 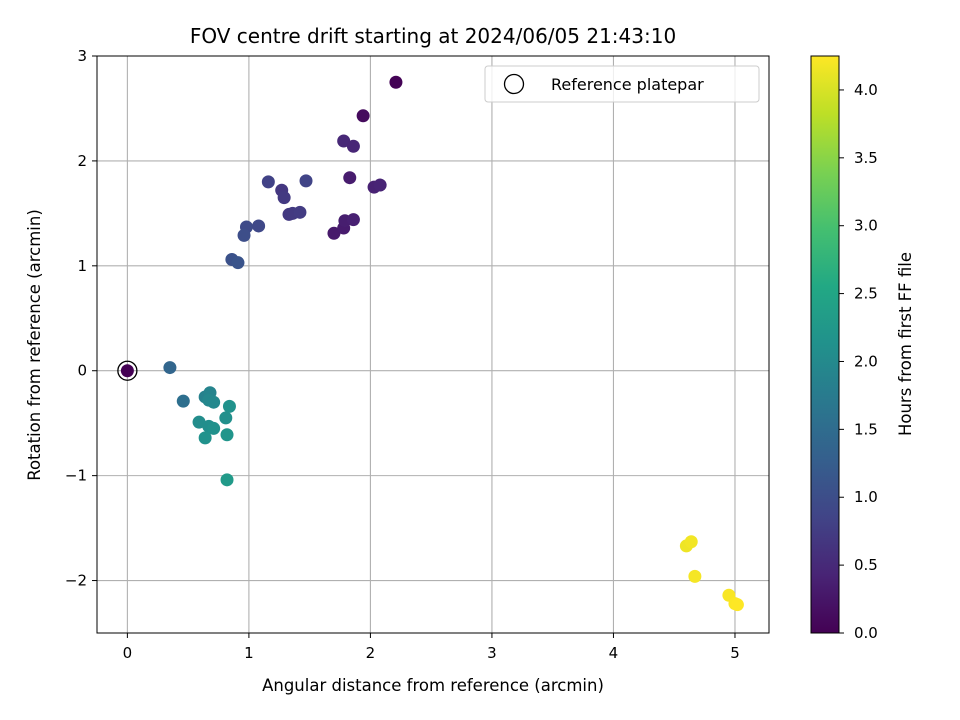 What do you see at coordinates (431, 647) in the screenshot?
I see `x-axis-ticks: 0 1 2 3 4 5` at bounding box center [431, 647].